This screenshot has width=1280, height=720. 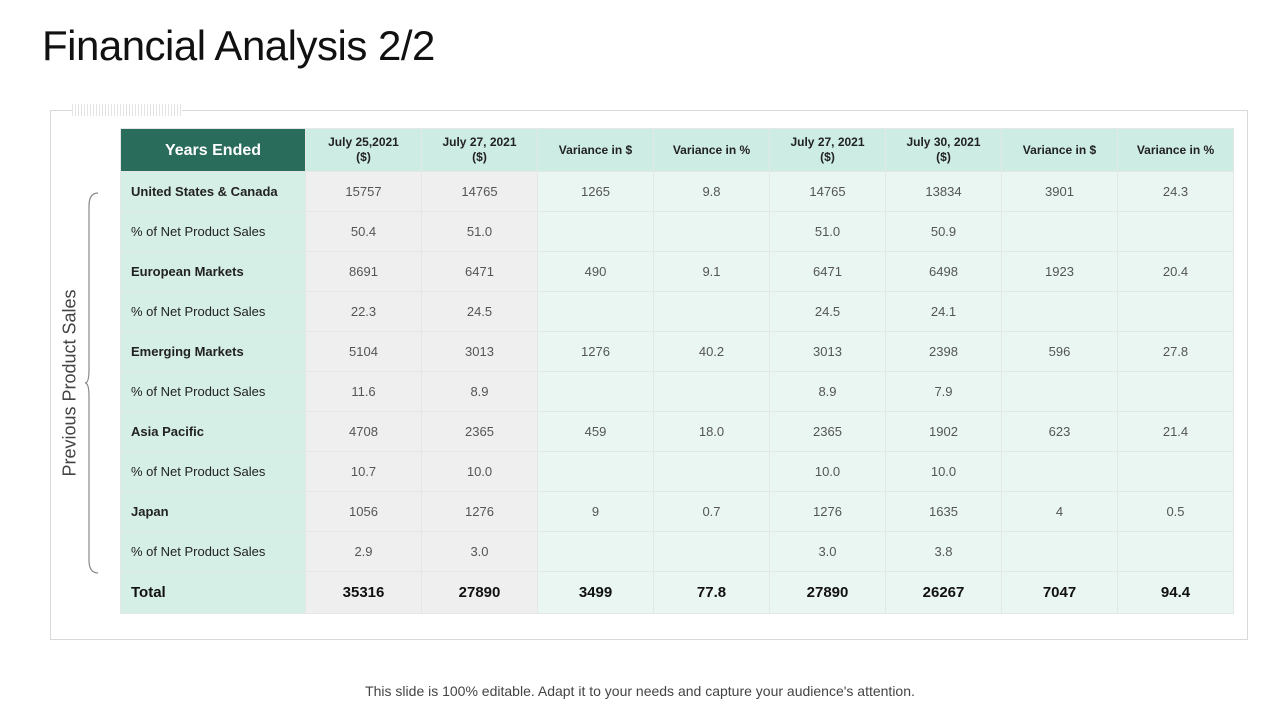 What do you see at coordinates (943, 431) in the screenshot?
I see `table-cell: 1902` at bounding box center [943, 431].